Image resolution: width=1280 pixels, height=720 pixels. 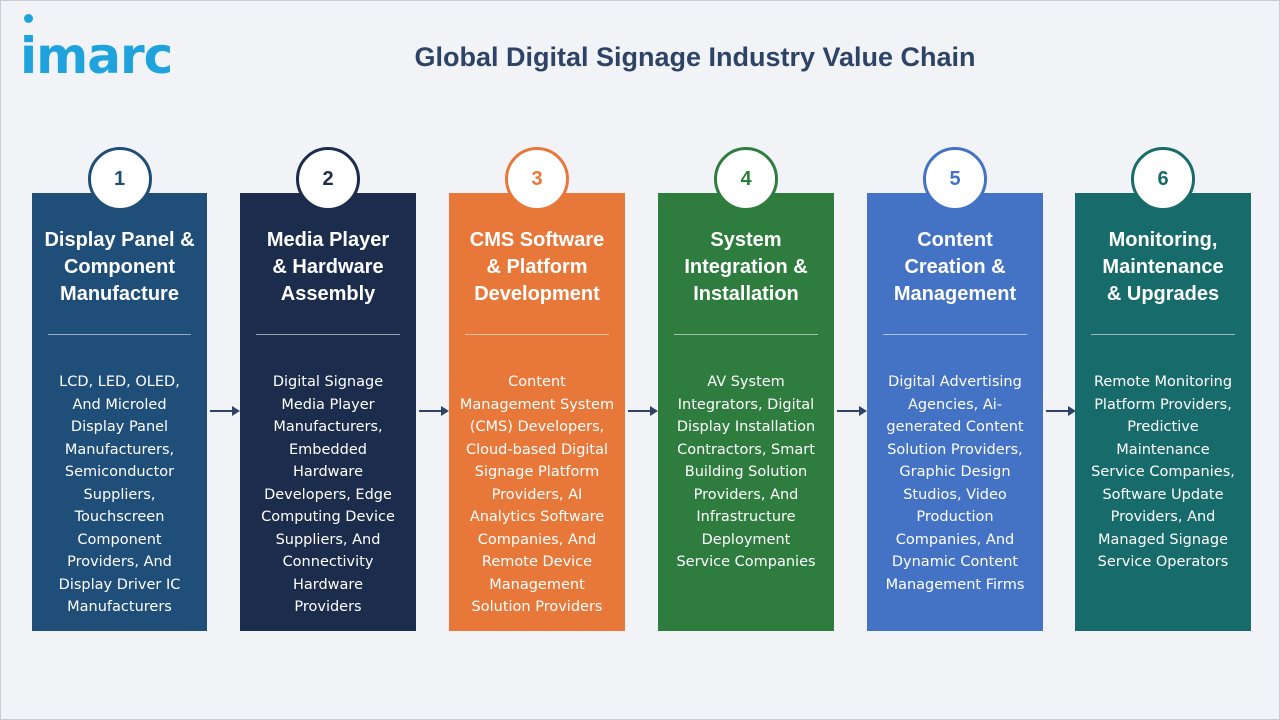 I want to click on stage-title-line: Display Panel &, so click(x=119, y=240).